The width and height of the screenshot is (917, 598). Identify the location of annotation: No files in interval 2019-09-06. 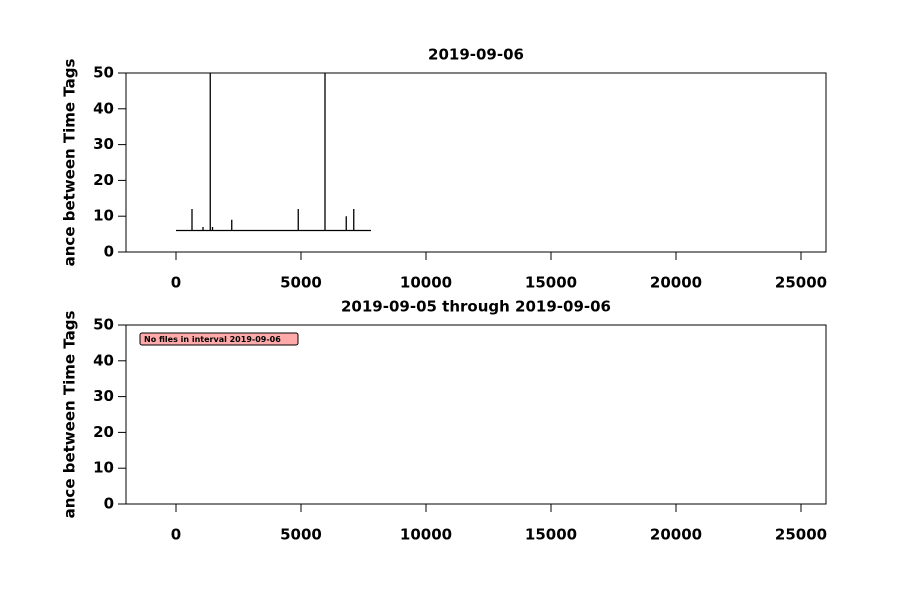
(219, 339).